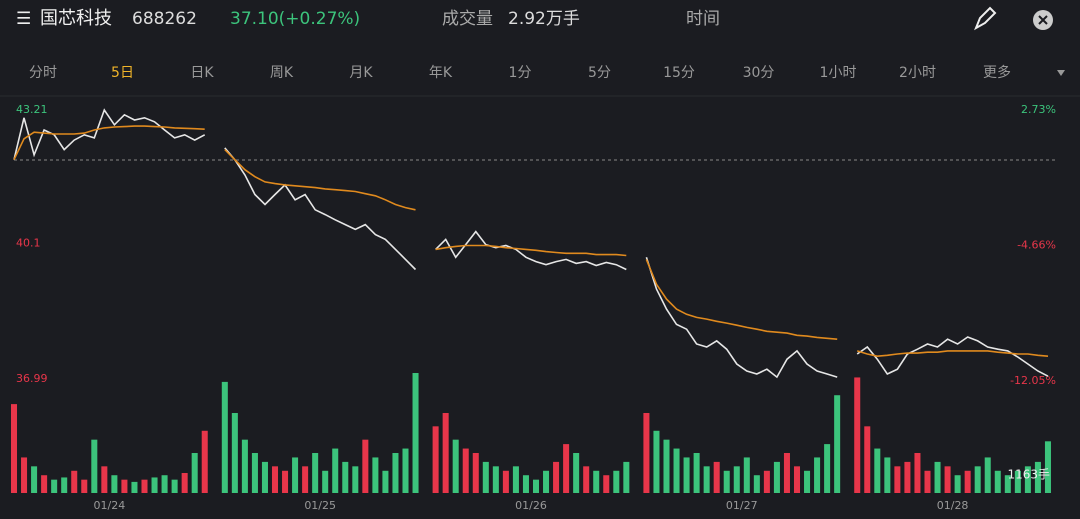 This screenshot has width=1080, height=519. I want to click on tab-bar: 分时 5日 日K 周K 月K 年K 1分 5分 15分 30分 1小时 2小时 更多, so click(547, 72).